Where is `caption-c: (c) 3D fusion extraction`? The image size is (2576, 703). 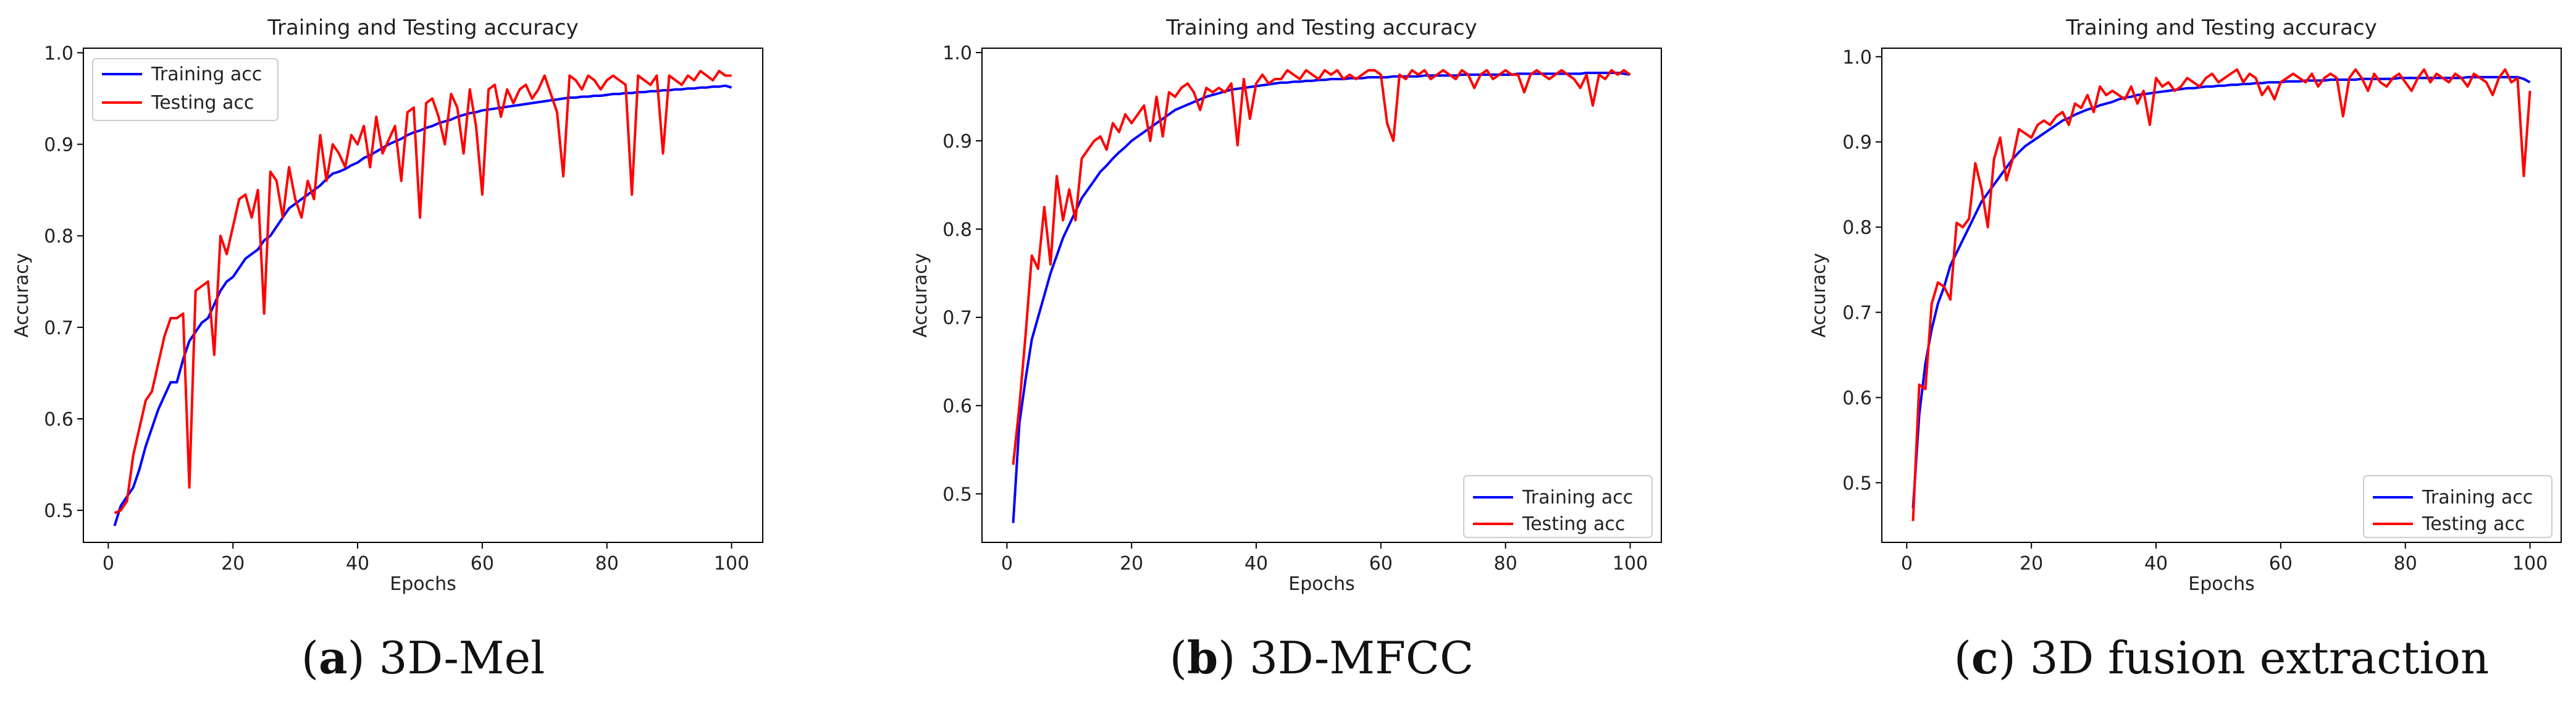 caption-c: (c) 3D fusion extraction is located at coordinates (2221, 657).